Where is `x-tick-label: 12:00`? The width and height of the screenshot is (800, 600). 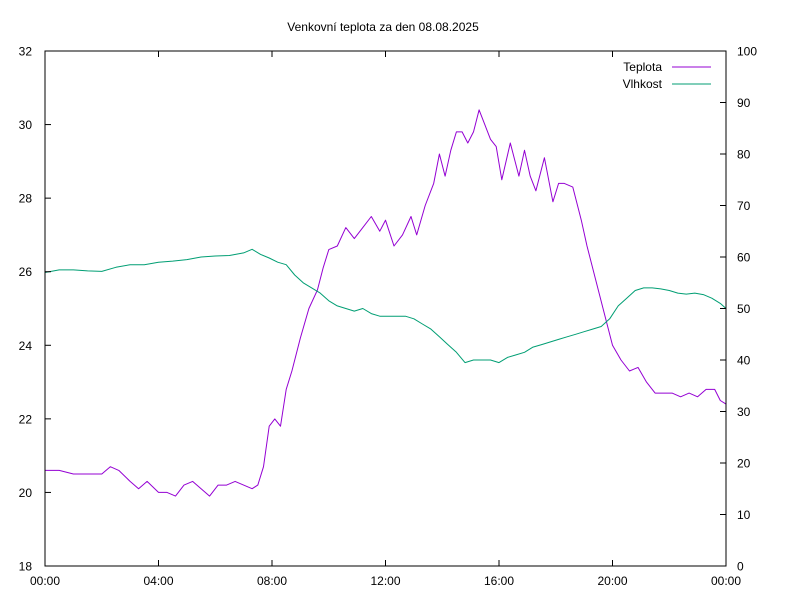 x-tick-label: 12:00 is located at coordinates (385, 581).